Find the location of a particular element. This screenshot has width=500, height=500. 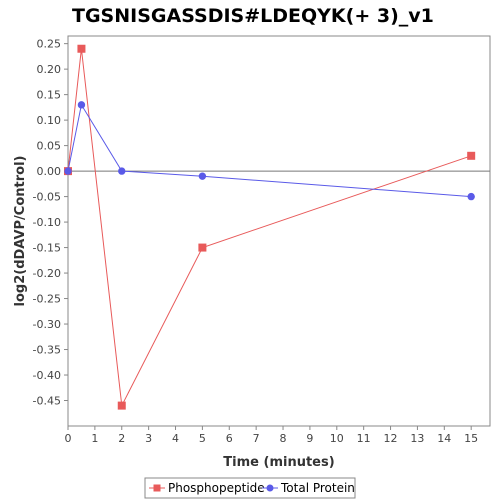

y-tick-label: -0.30 is located at coordinates (47, 324).